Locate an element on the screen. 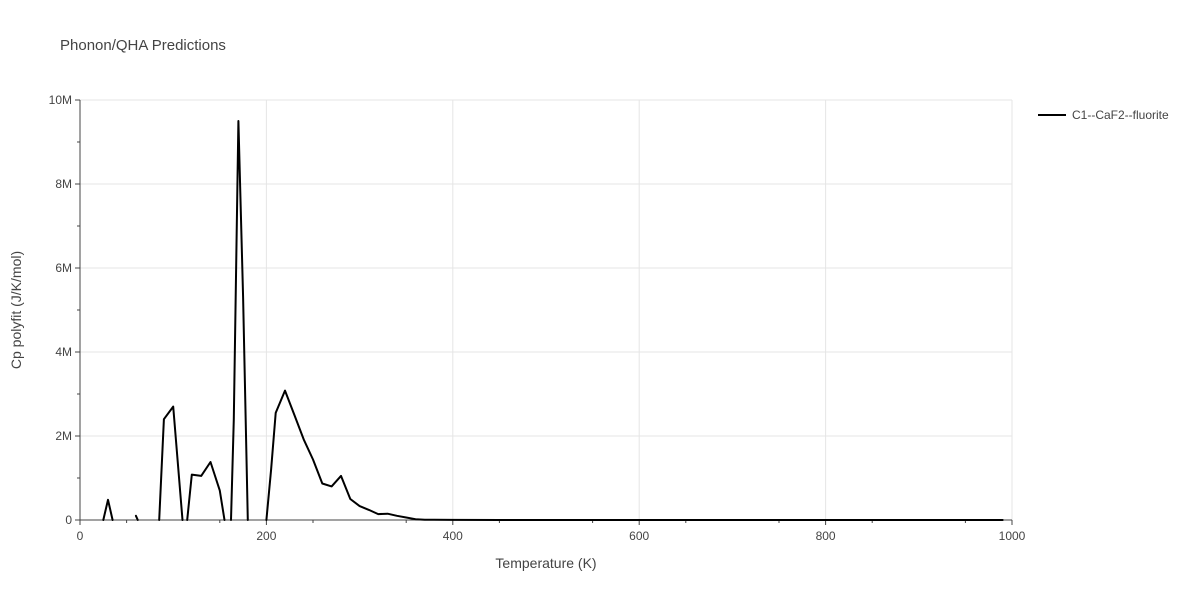  y-tick-label: 2M is located at coordinates (63, 436).